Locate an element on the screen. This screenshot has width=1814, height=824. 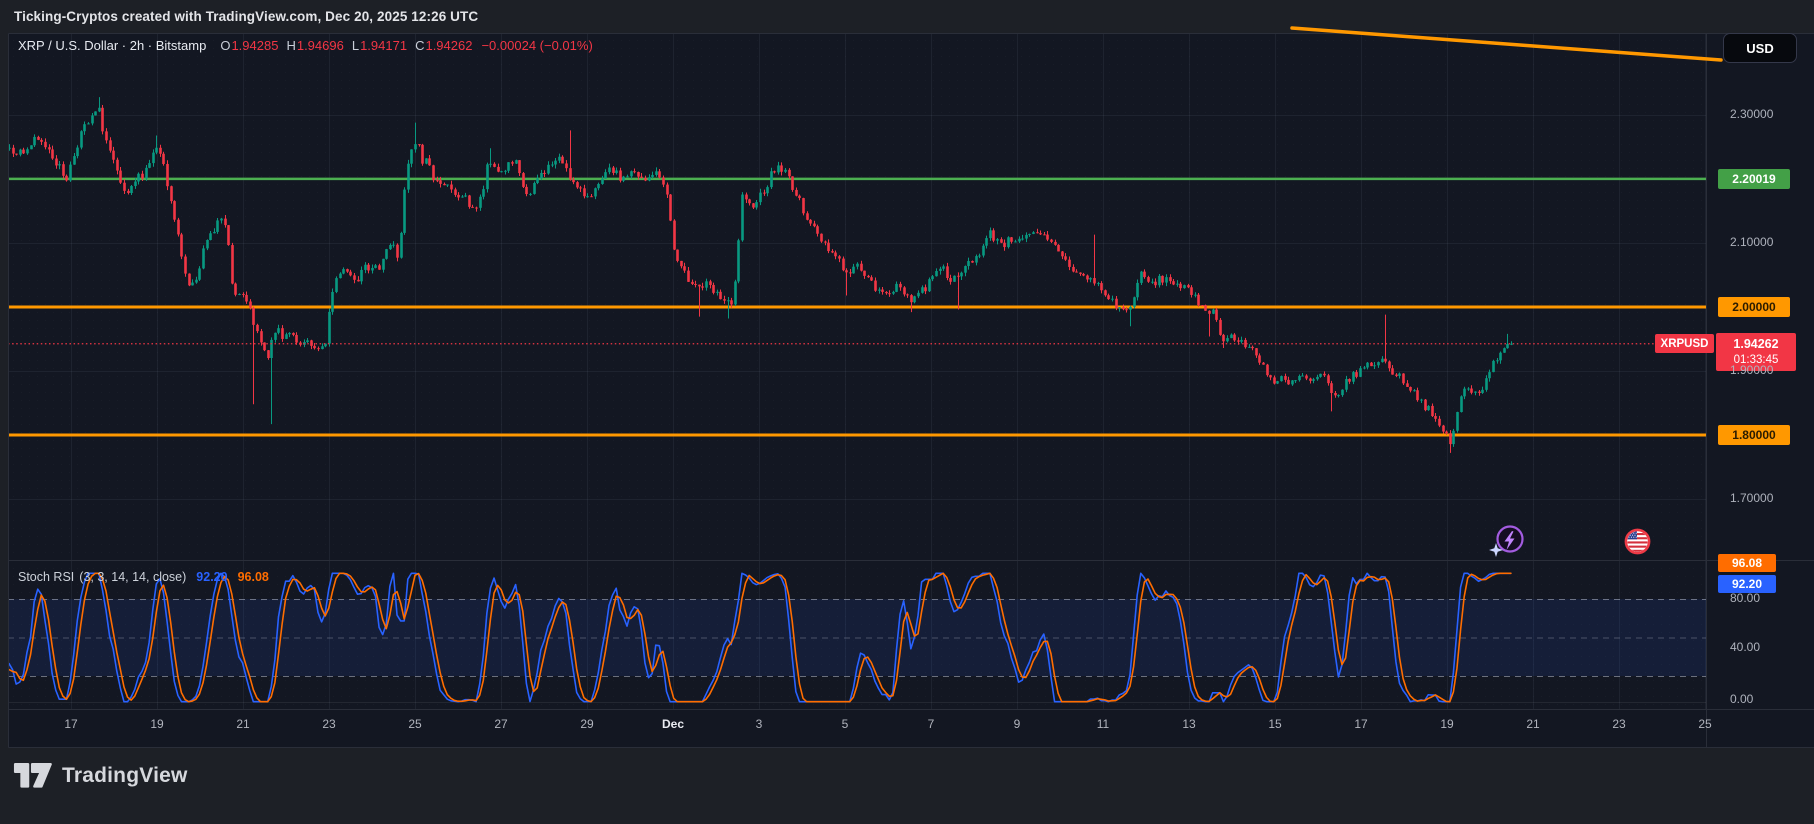
stoch-scale-label: 0.00 is located at coordinates (1742, 699).